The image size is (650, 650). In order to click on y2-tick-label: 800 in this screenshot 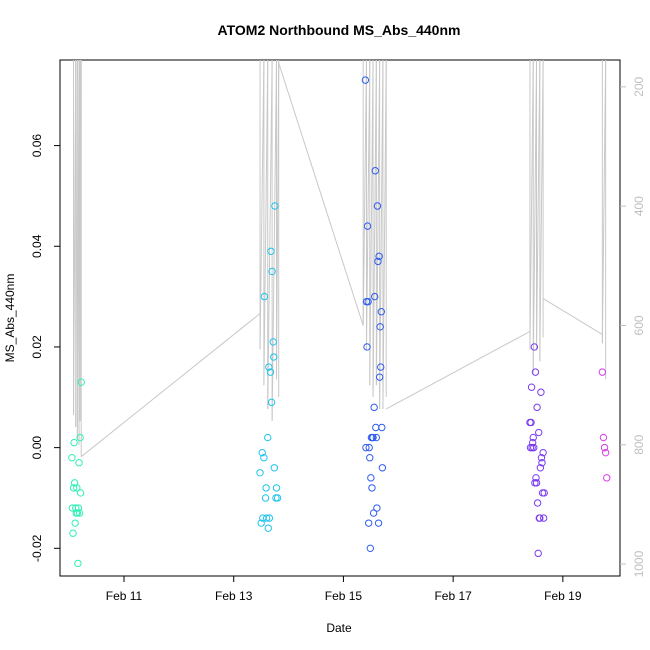, I will do `click(639, 444)`.